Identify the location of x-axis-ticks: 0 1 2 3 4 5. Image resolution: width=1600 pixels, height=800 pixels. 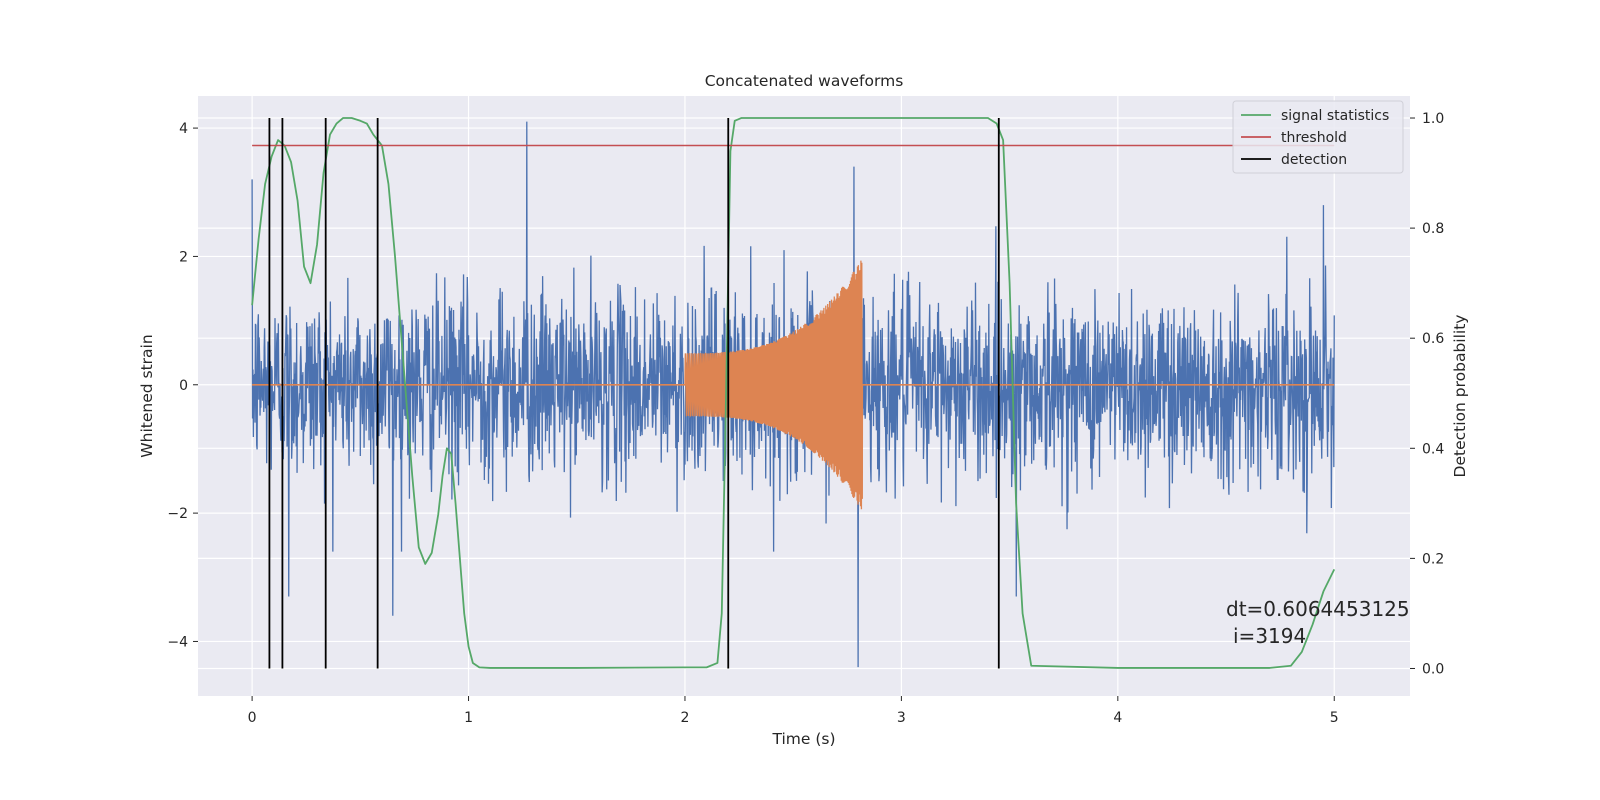
(793, 711).